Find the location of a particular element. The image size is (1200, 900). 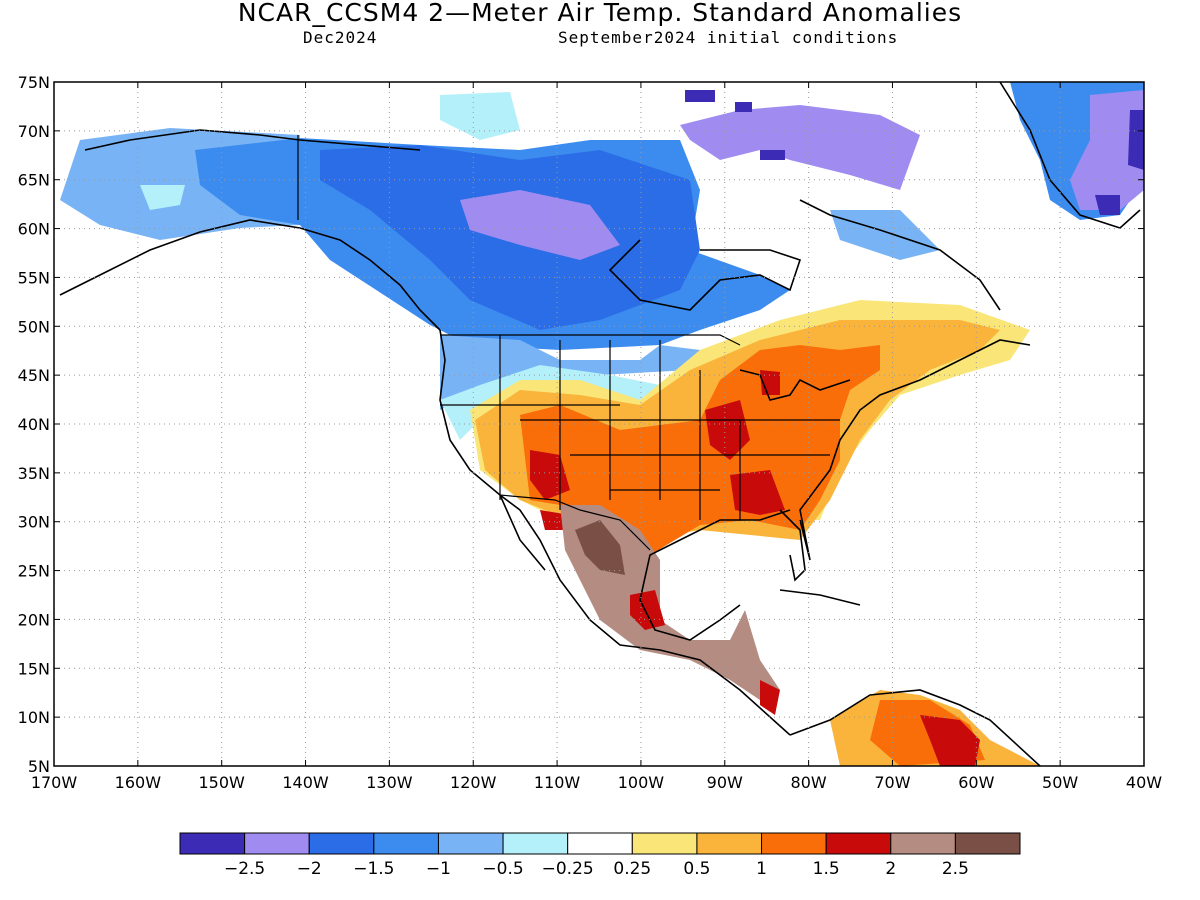

southamerica-red is located at coordinates (950, 740).